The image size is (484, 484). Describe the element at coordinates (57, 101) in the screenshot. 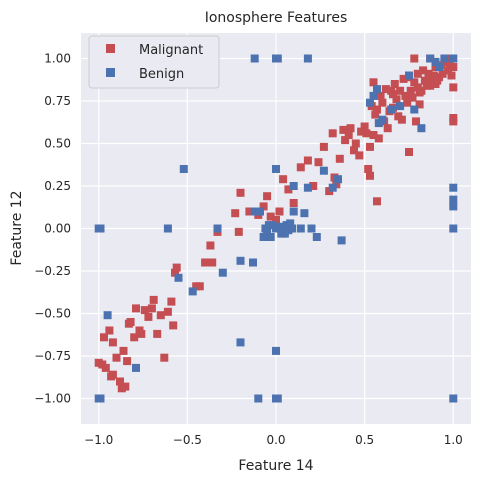

I see `y-tick-label: 0.75` at that location.